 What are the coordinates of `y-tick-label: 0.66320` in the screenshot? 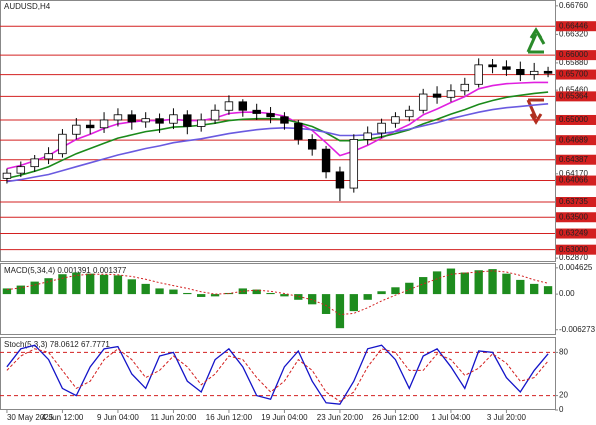 It's located at (573, 33).